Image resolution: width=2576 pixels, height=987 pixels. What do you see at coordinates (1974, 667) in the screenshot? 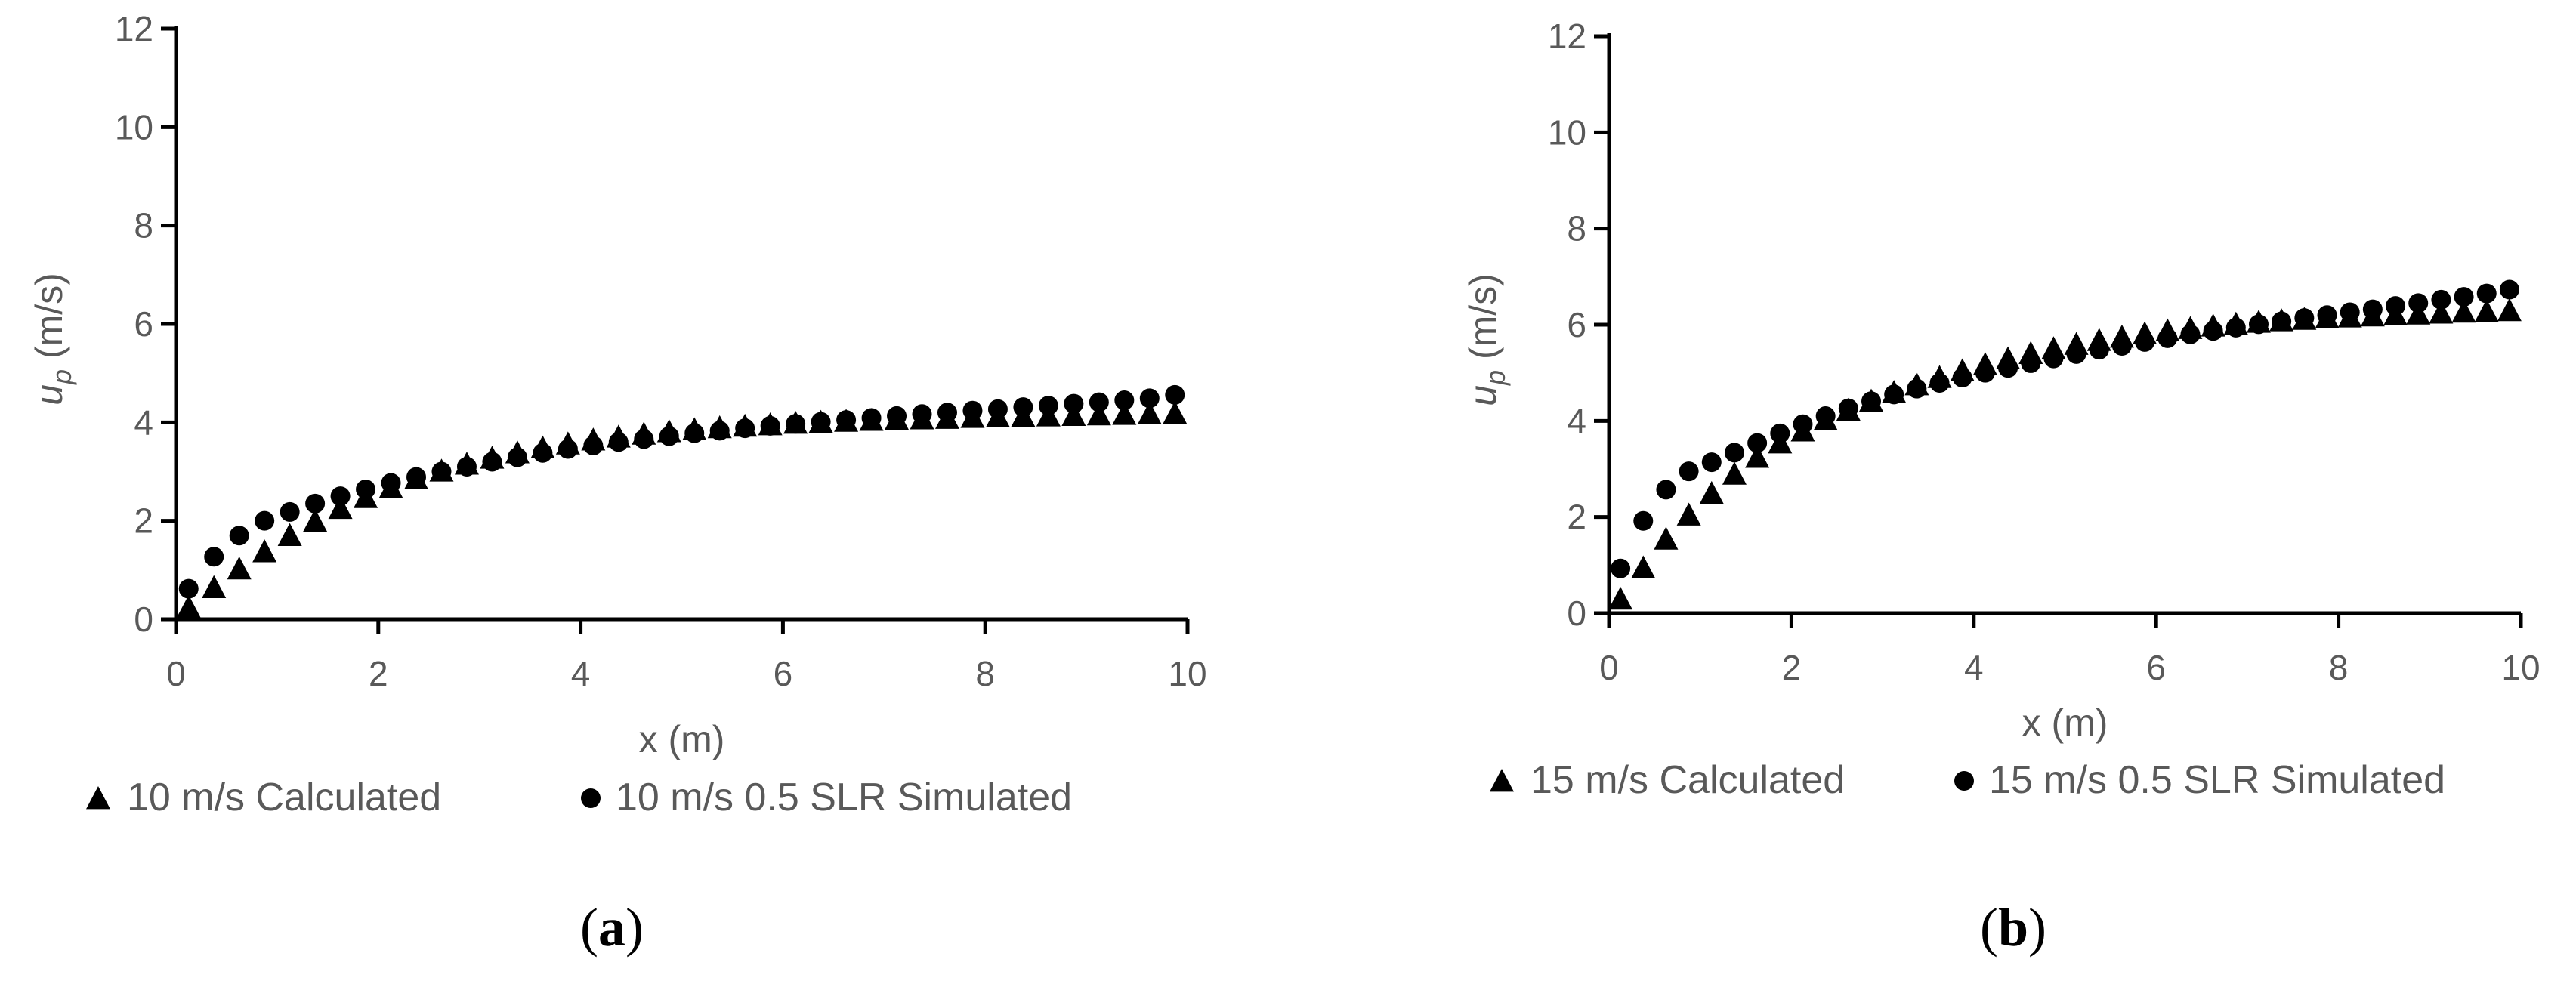
I see `chart-b-x-tick-label: 4` at bounding box center [1974, 667].